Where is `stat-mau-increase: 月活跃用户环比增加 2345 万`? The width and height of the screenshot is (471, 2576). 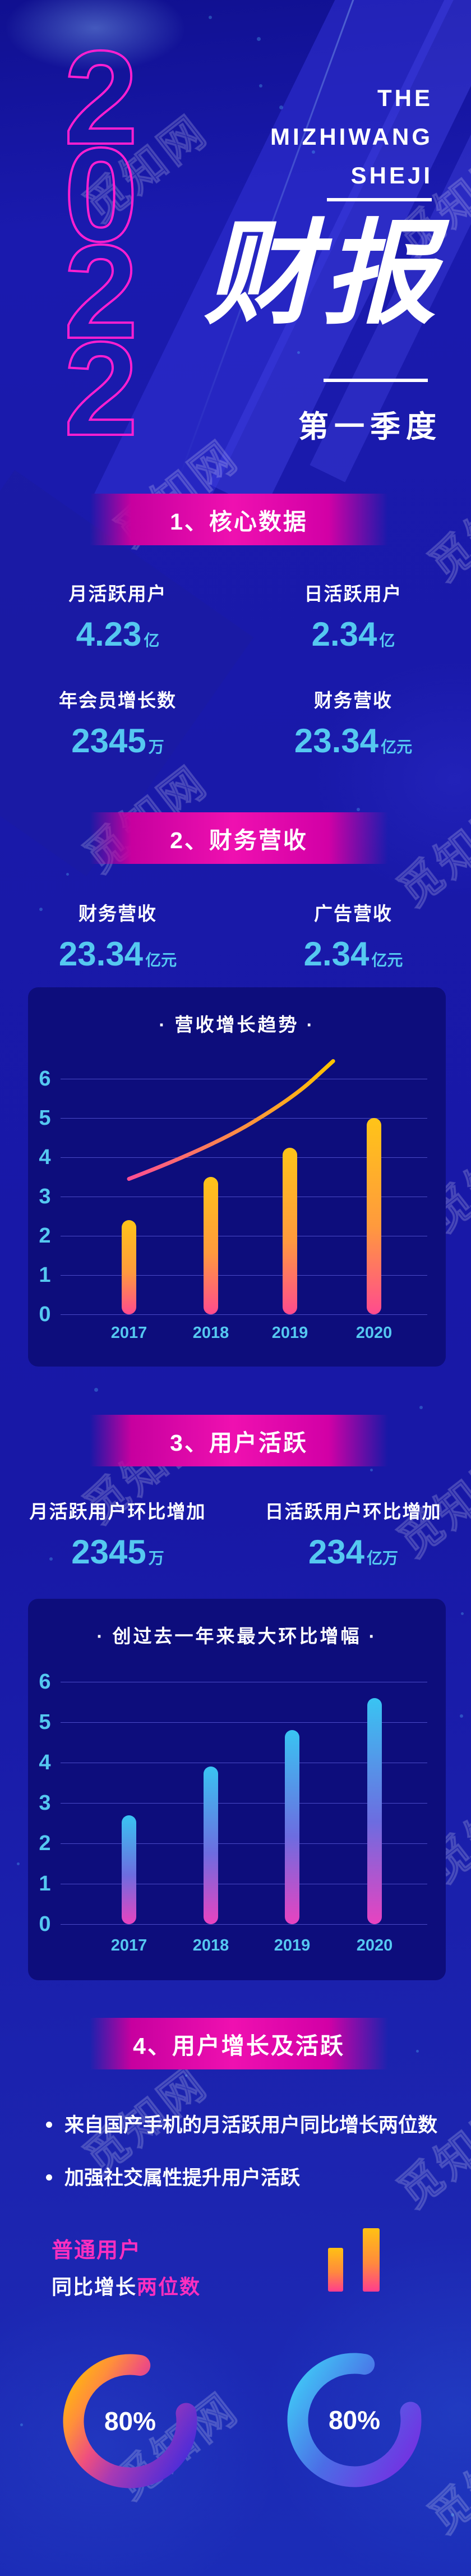 stat-mau-increase: 月活跃用户环比增加 2345 万 is located at coordinates (118, 1534).